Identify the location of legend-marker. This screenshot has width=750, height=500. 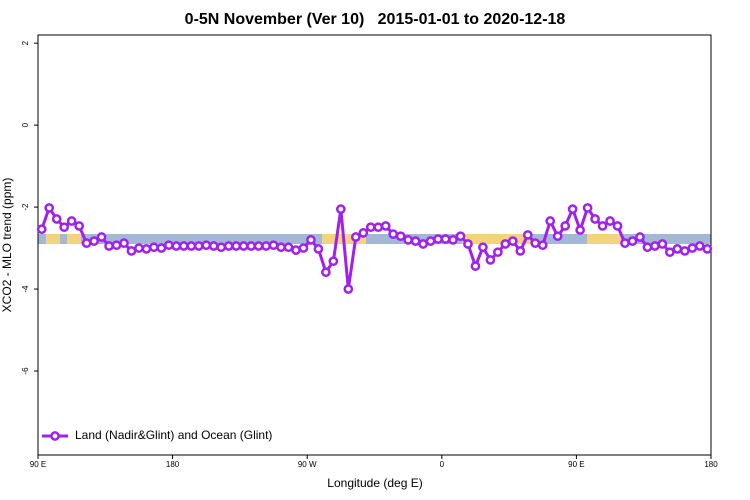
(55, 436).